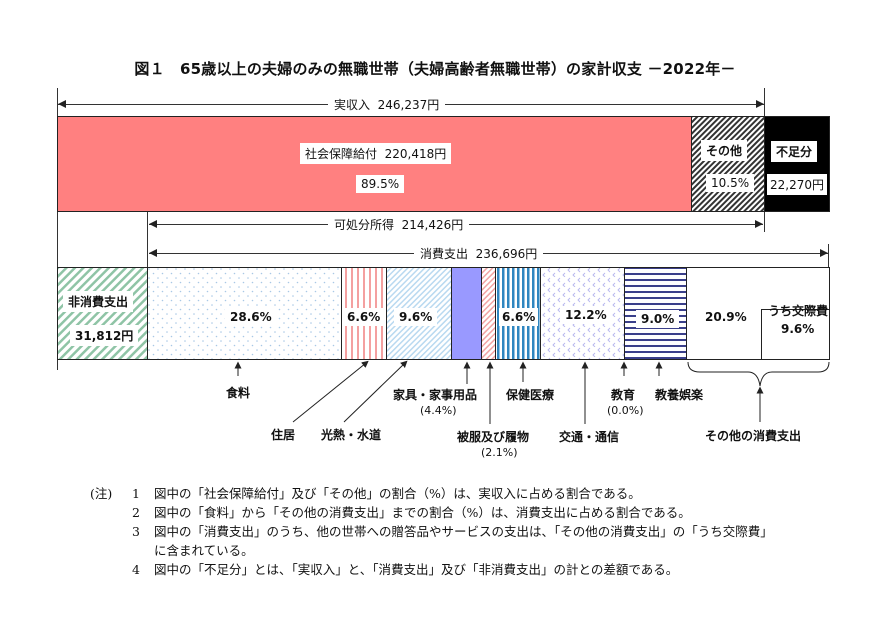 The height and width of the screenshot is (617, 870). What do you see at coordinates (57, 229) in the screenshot?
I see `left-frame-line` at bounding box center [57, 229].